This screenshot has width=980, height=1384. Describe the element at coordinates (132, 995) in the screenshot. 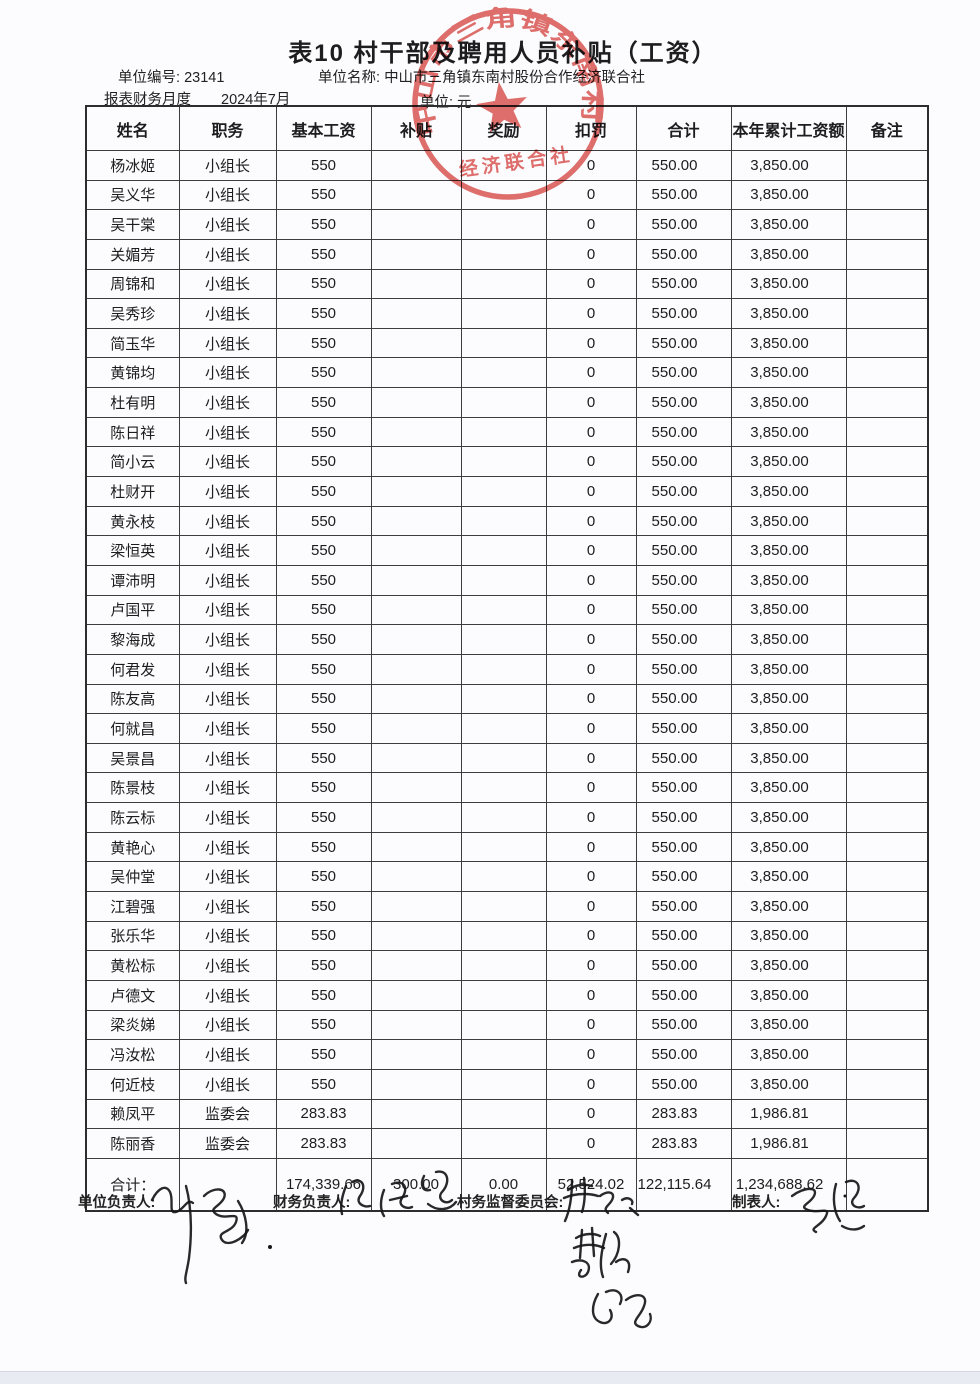

I see `cell-name: 卢德文` at that location.